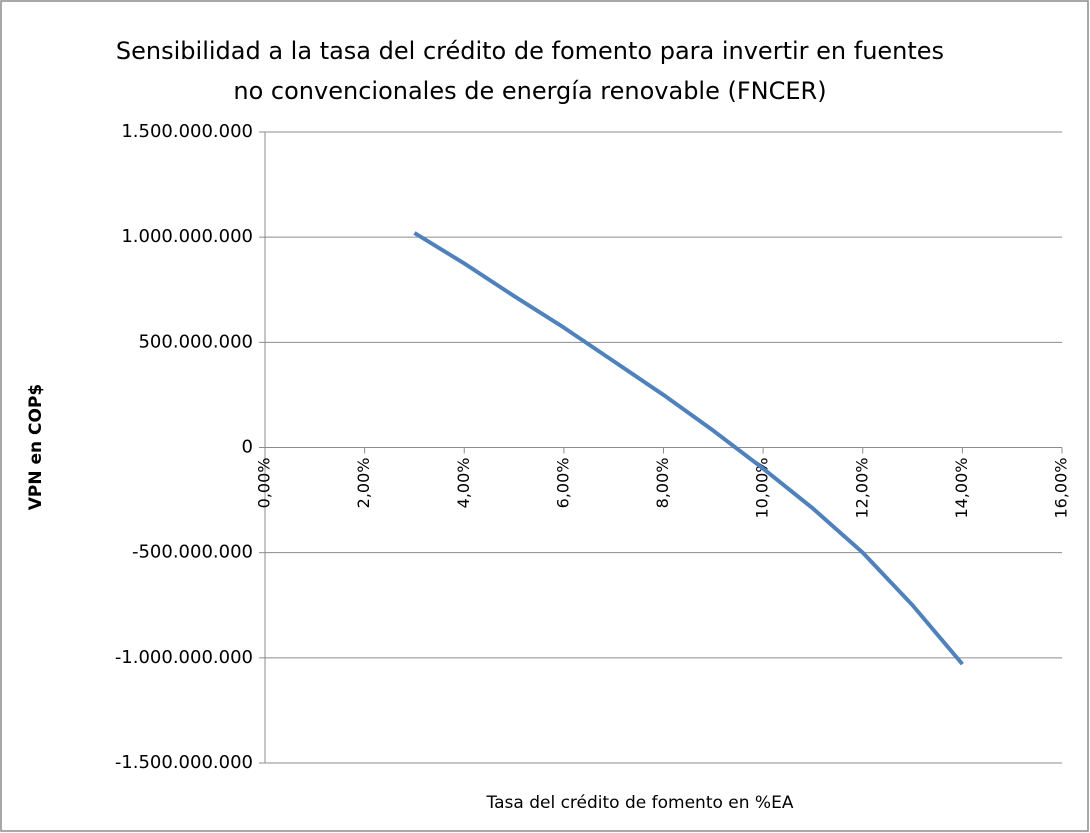 The height and width of the screenshot is (833, 1090). Describe the element at coordinates (662, 483) in the screenshot. I see `x-tick-label: 8,00%` at that location.